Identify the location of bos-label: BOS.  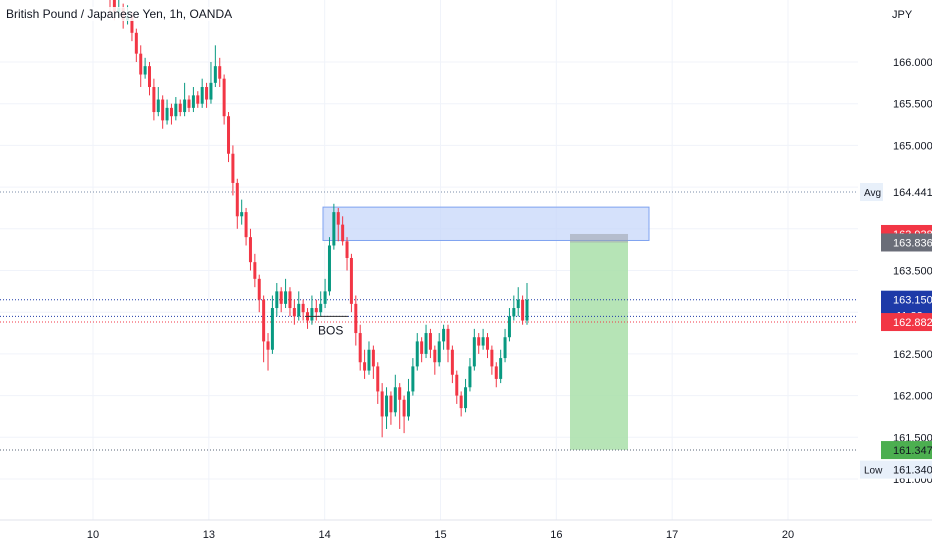
(330, 330).